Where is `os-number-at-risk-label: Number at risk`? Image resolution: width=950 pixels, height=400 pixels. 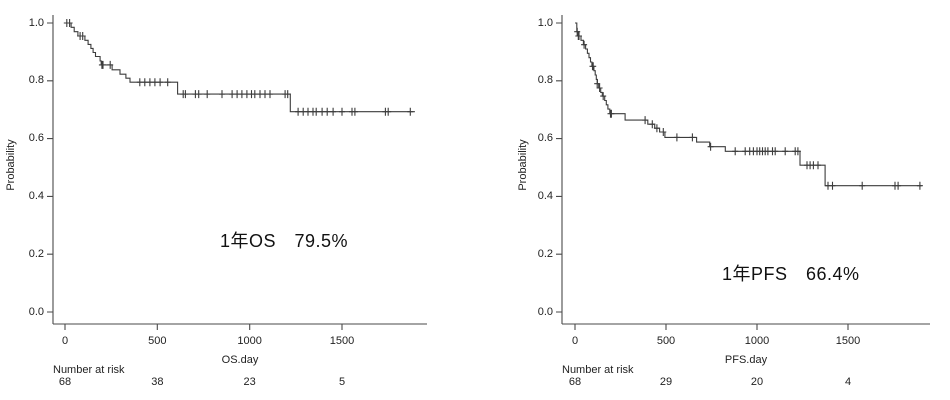 os-number-at-risk-label: Number at risk is located at coordinates (89, 370).